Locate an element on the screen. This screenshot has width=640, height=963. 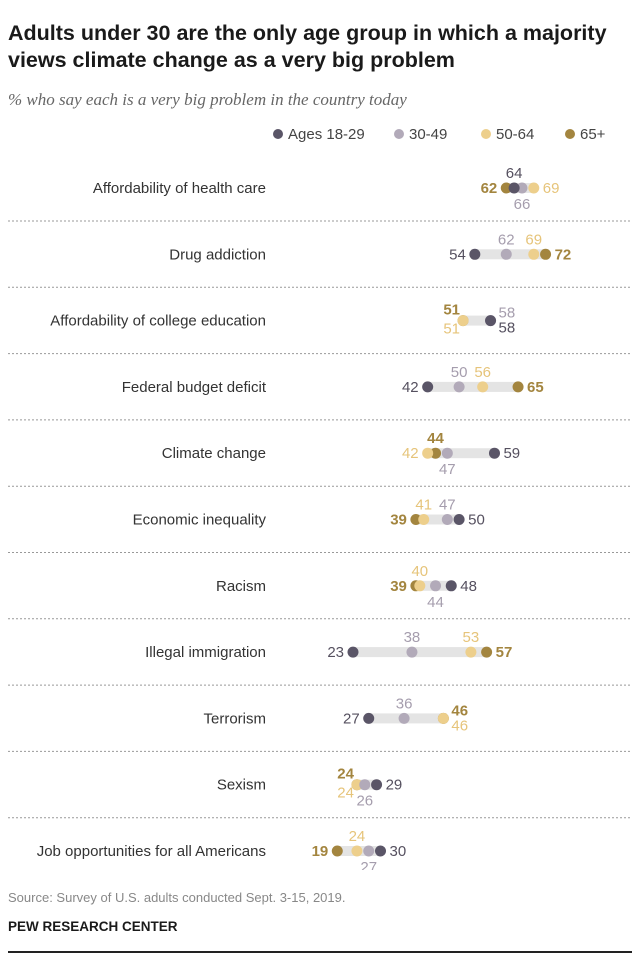
category-label: Racism is located at coordinates (241, 586).